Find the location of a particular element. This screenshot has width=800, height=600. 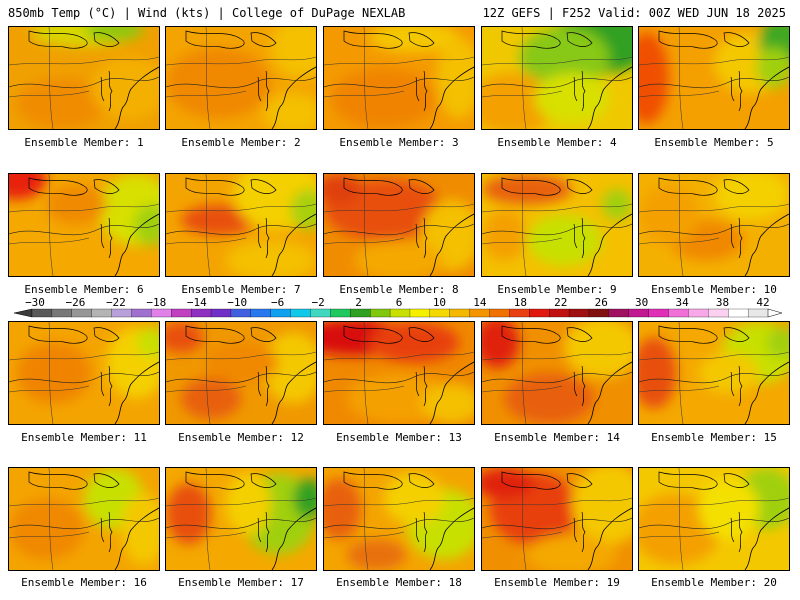

ensemble-member-label: Ensemble Member: 8 is located at coordinates (399, 289).